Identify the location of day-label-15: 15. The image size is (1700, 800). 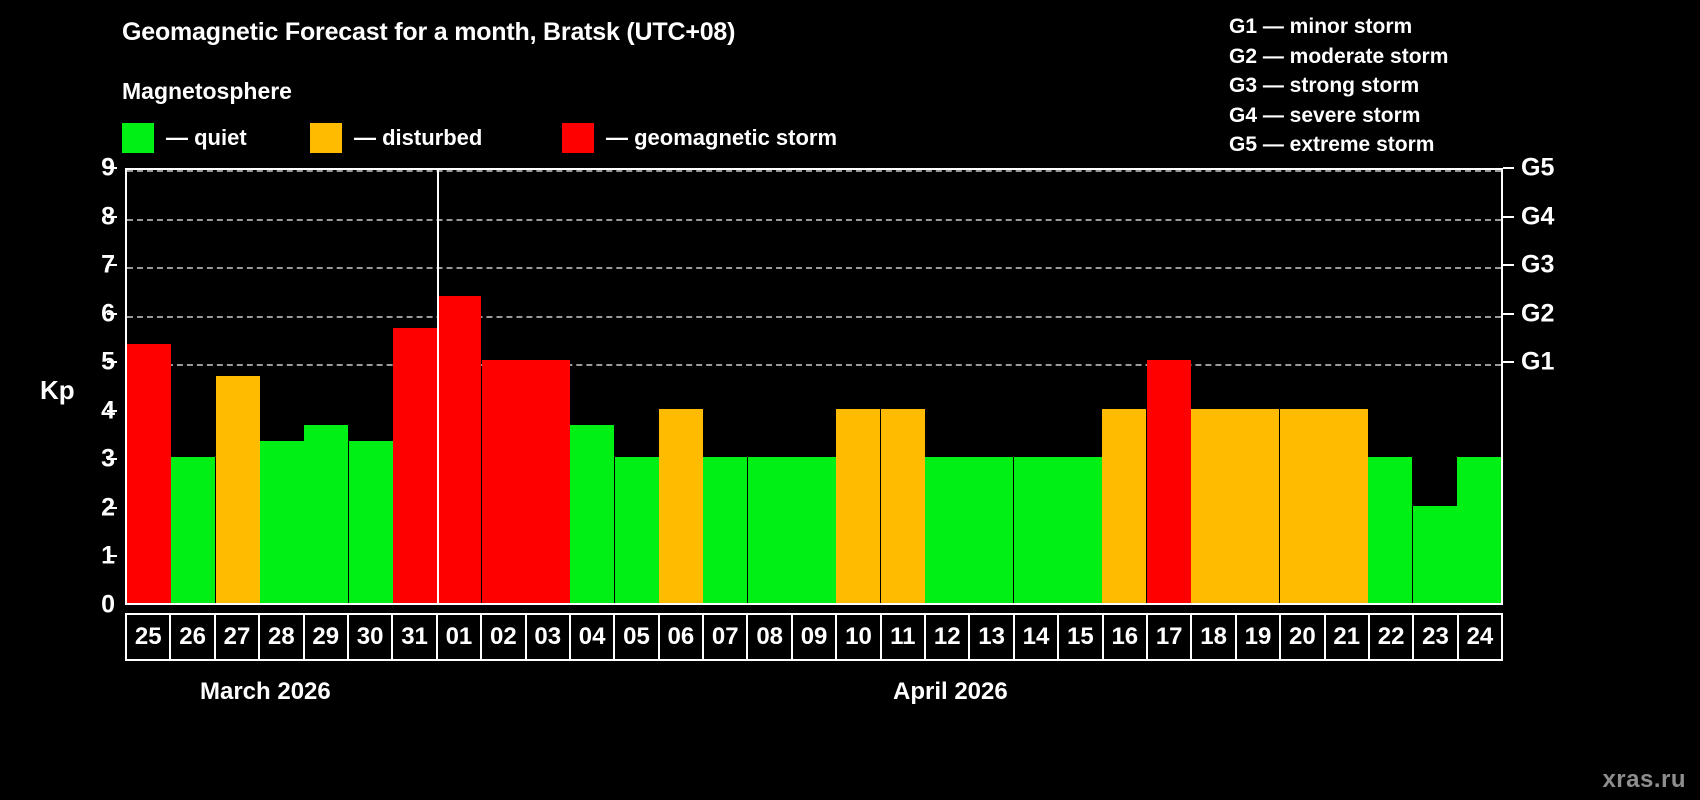
(1080, 637).